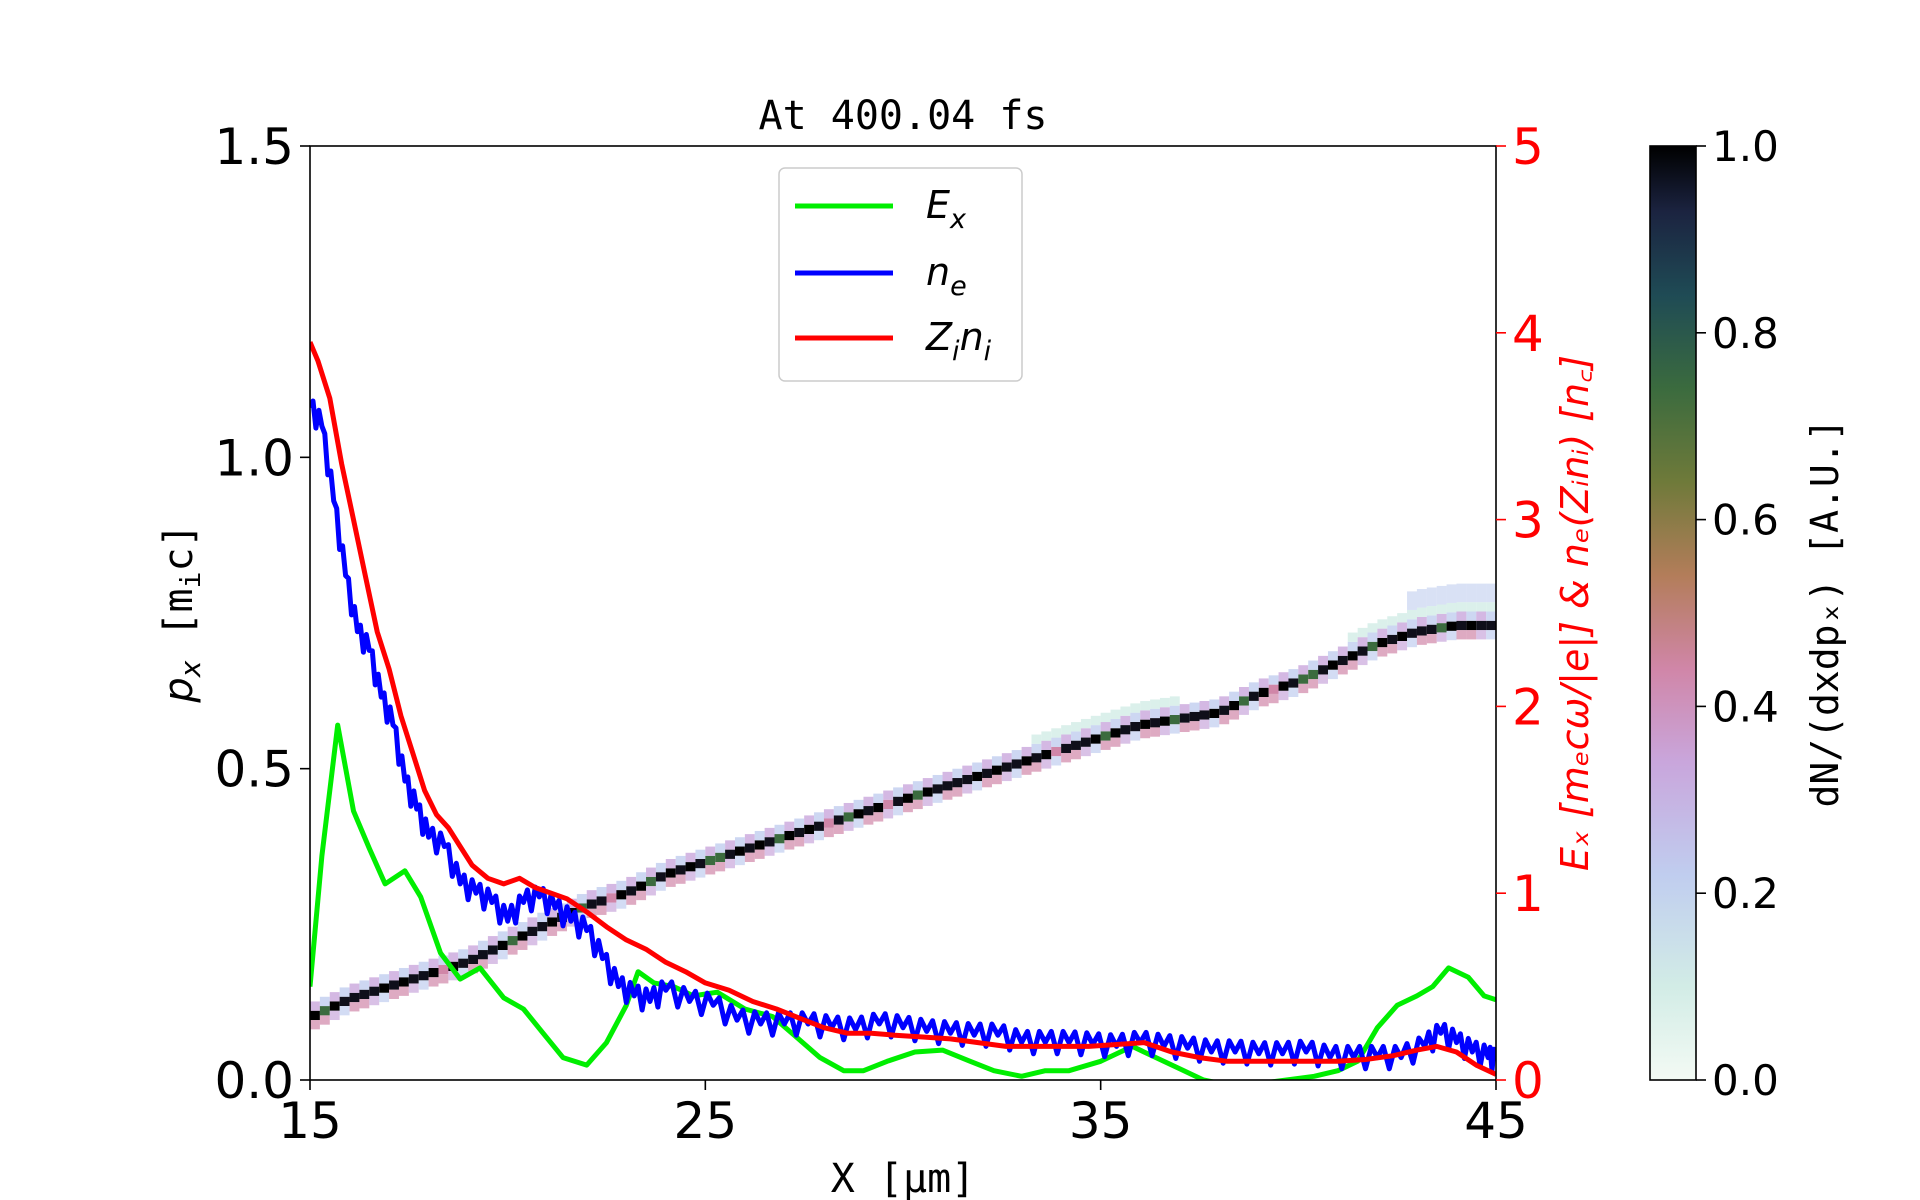 Image resolution: width=1920 pixels, height=1200 pixels. Describe the element at coordinates (254, 1081) in the screenshot. I see `y-left-tick-label: 0.0` at that location.